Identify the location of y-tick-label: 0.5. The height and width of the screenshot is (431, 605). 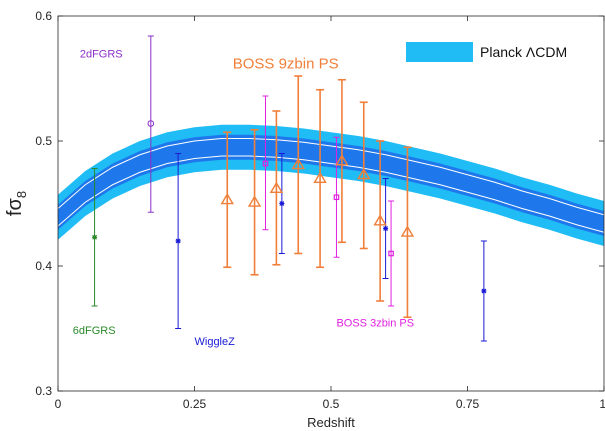
(43, 141).